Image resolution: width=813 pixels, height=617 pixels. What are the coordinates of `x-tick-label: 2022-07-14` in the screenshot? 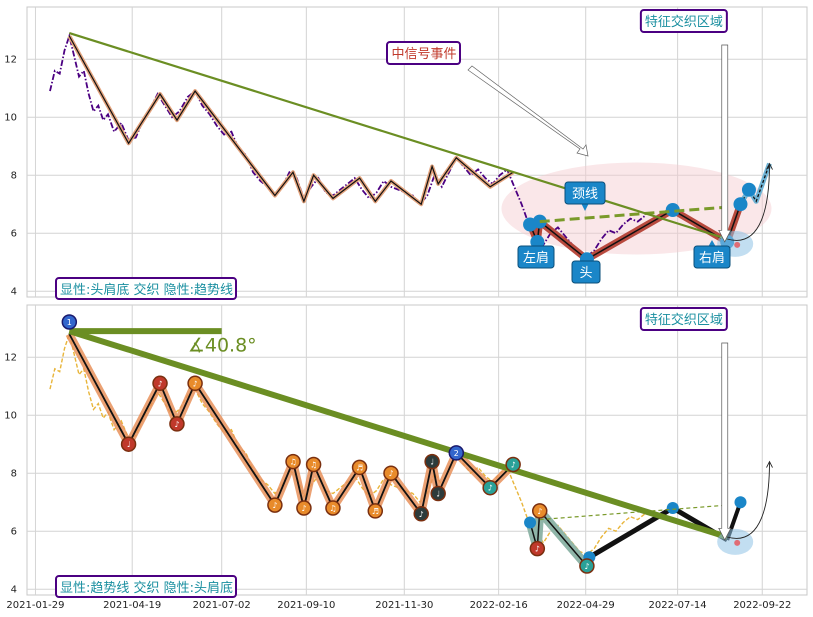 It's located at (678, 605).